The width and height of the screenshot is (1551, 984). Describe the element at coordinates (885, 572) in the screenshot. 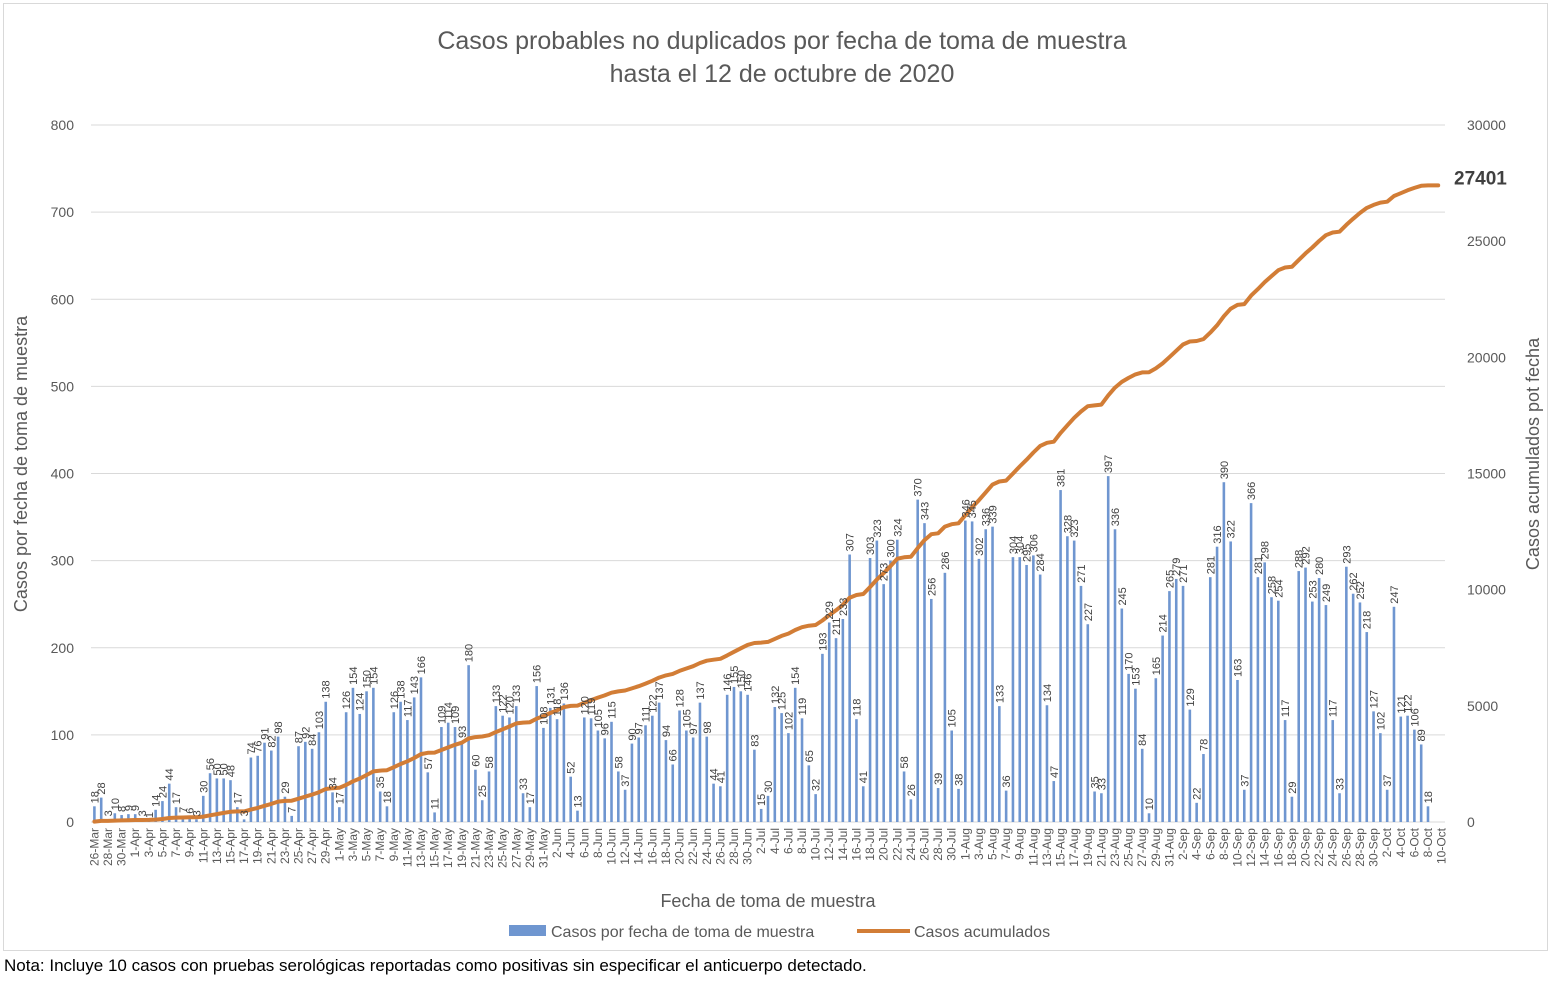

I see `data-label: 273` at that location.